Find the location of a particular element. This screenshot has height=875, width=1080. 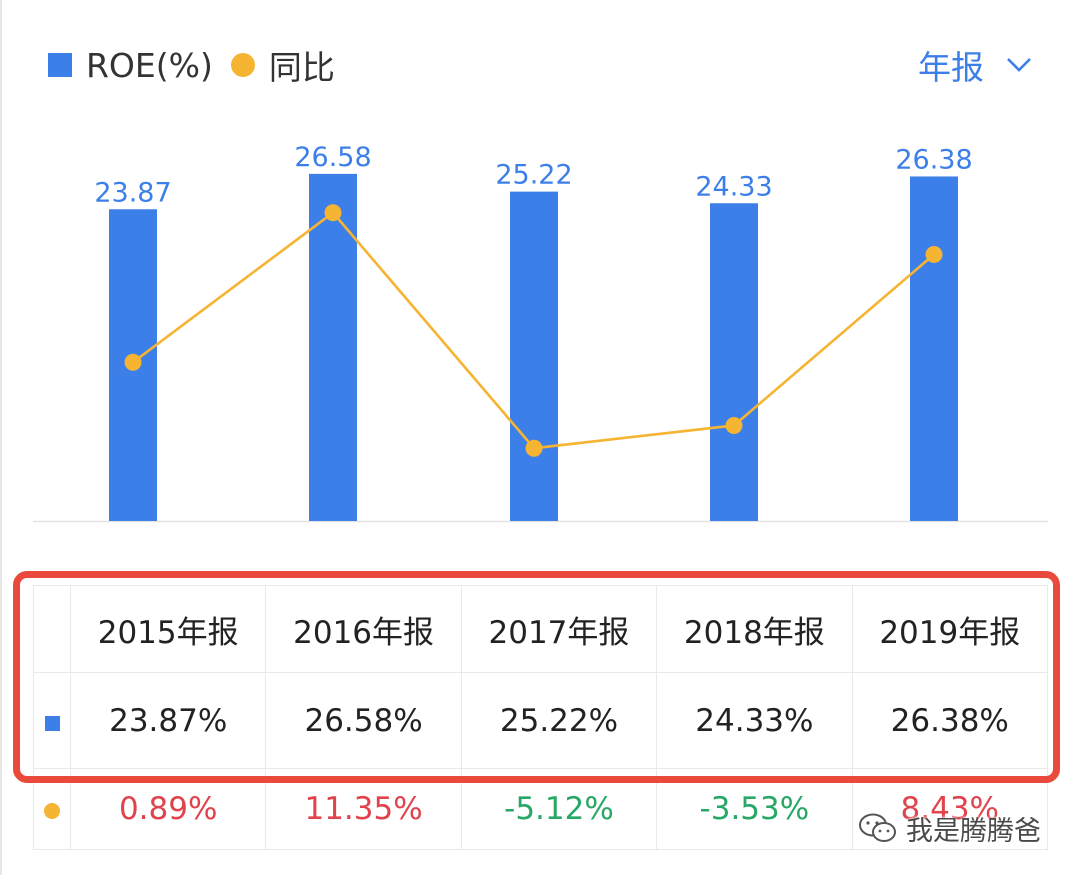

roe-legend-label: ROE(%) is located at coordinates (149, 65).